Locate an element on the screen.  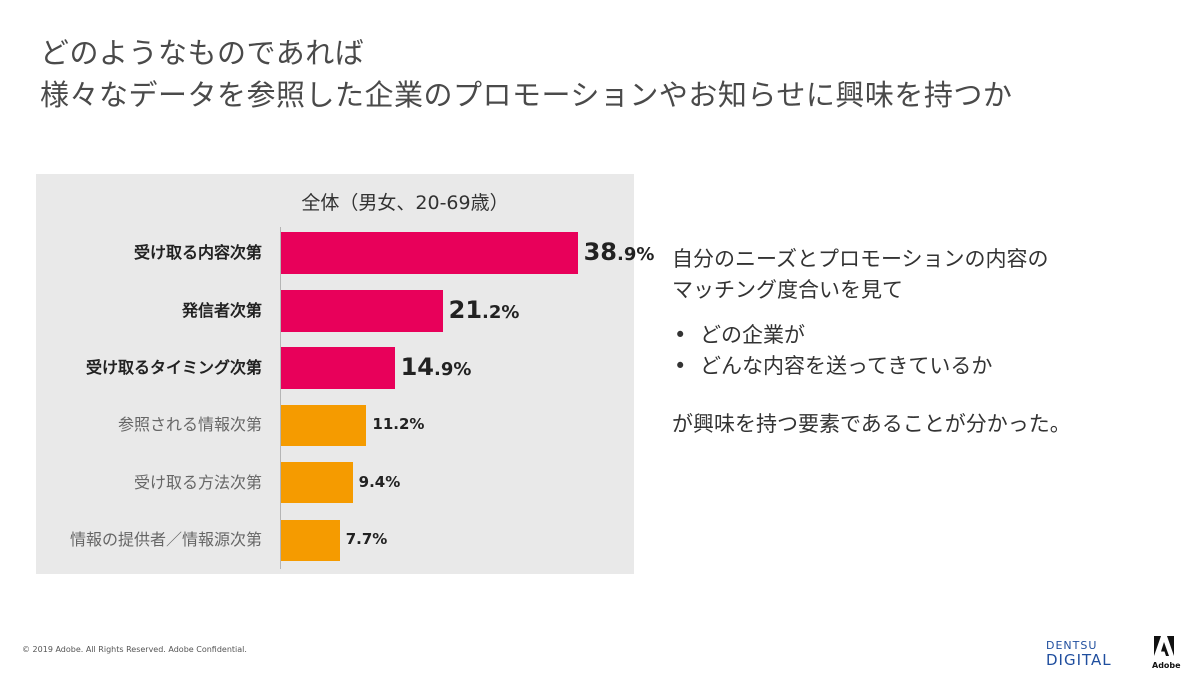
category-label: 参照される情報次第 is located at coordinates (189, 424).